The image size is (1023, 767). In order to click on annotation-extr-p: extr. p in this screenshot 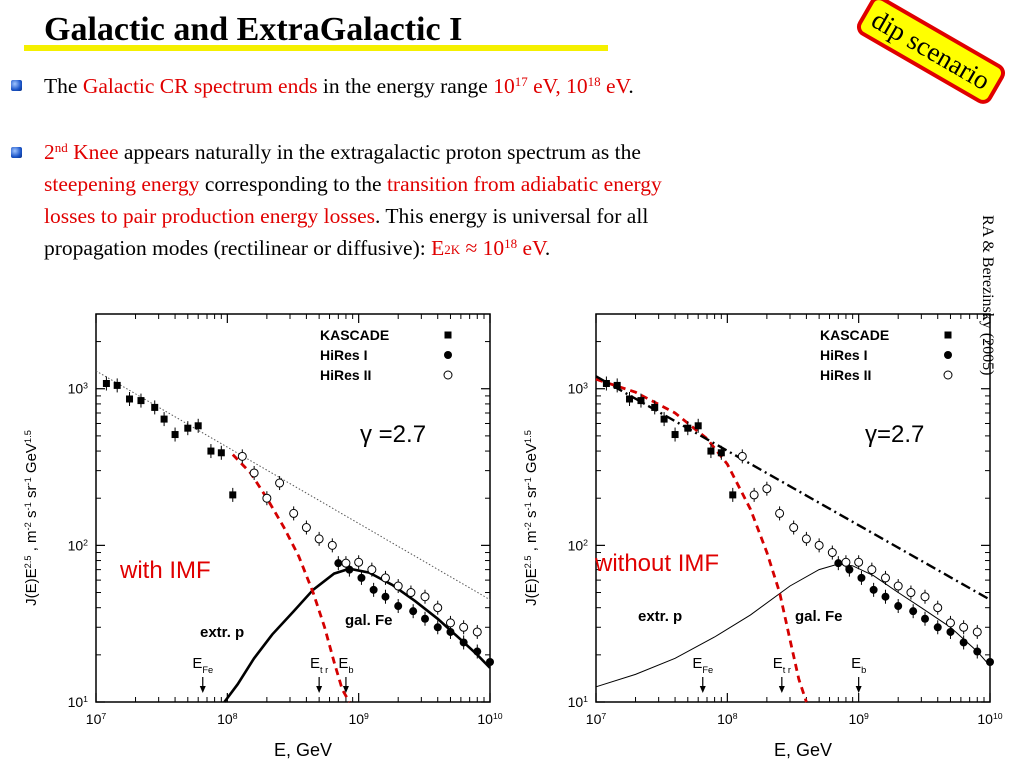, I will do `click(222, 632)`.